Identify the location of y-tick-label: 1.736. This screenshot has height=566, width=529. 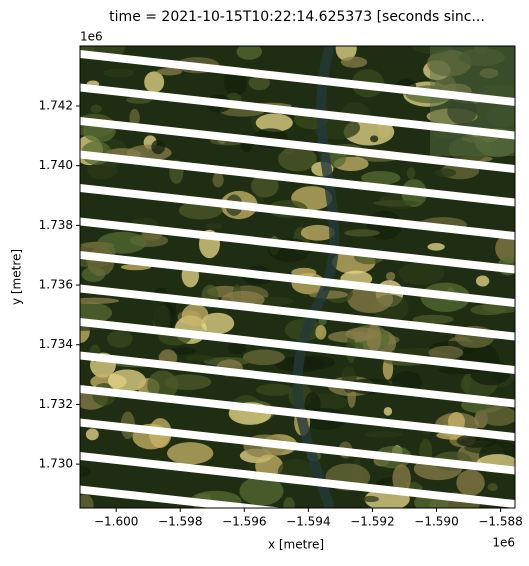
(56, 285).